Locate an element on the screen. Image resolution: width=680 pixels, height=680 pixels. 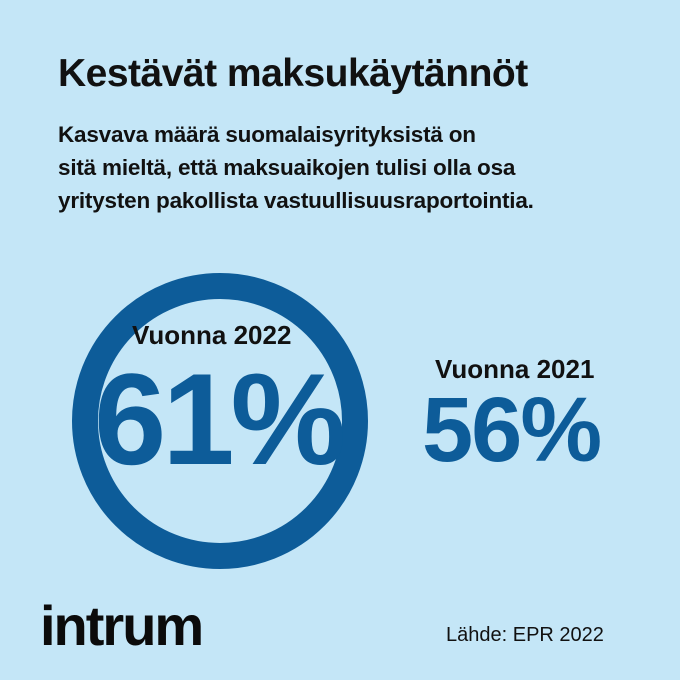
source-note: Lähde: EPR 2022 is located at coordinates (525, 635).